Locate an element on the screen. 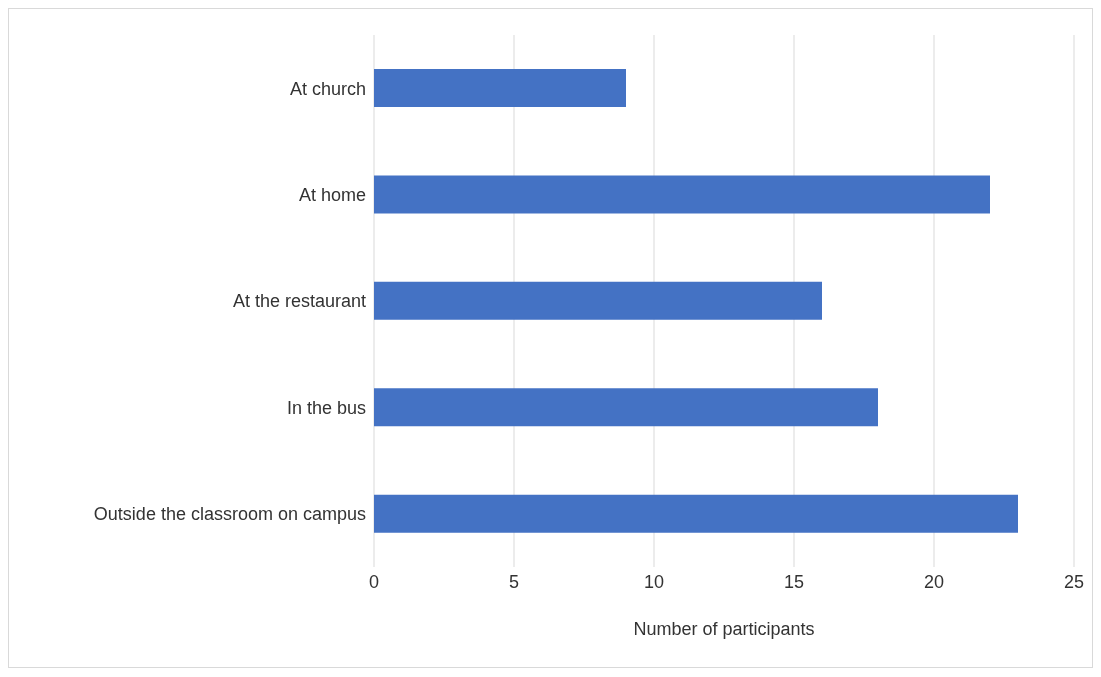 This screenshot has height=677, width=1101. y-tick-label: Outside the classroom on campus is located at coordinates (229, 514).